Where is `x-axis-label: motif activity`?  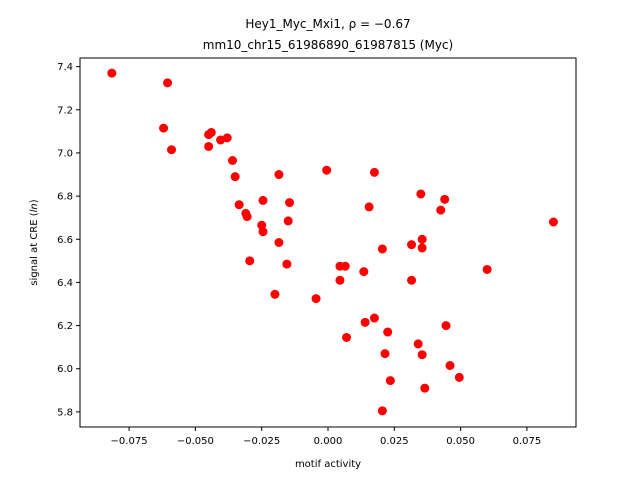
x-axis-label: motif activity is located at coordinates (328, 464).